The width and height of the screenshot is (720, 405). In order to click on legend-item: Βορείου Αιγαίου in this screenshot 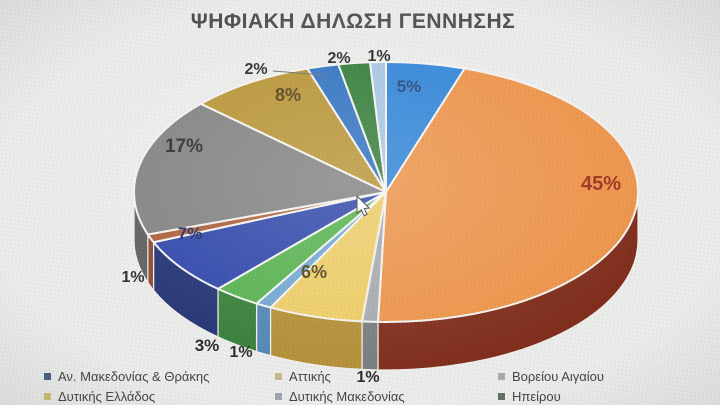, I will do `click(601, 376)`.